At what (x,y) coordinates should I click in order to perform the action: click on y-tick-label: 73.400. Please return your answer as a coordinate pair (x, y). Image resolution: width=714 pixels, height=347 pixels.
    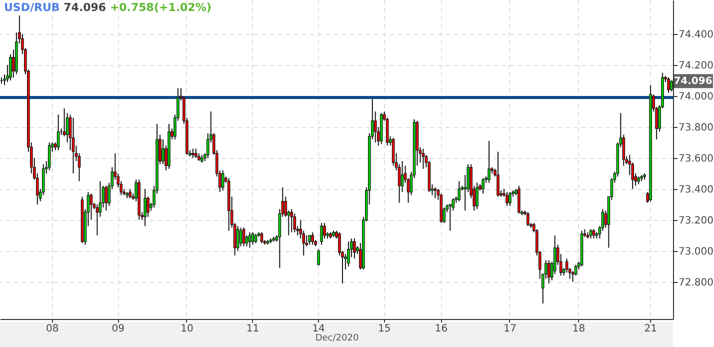
    Looking at the image, I should click on (696, 190).